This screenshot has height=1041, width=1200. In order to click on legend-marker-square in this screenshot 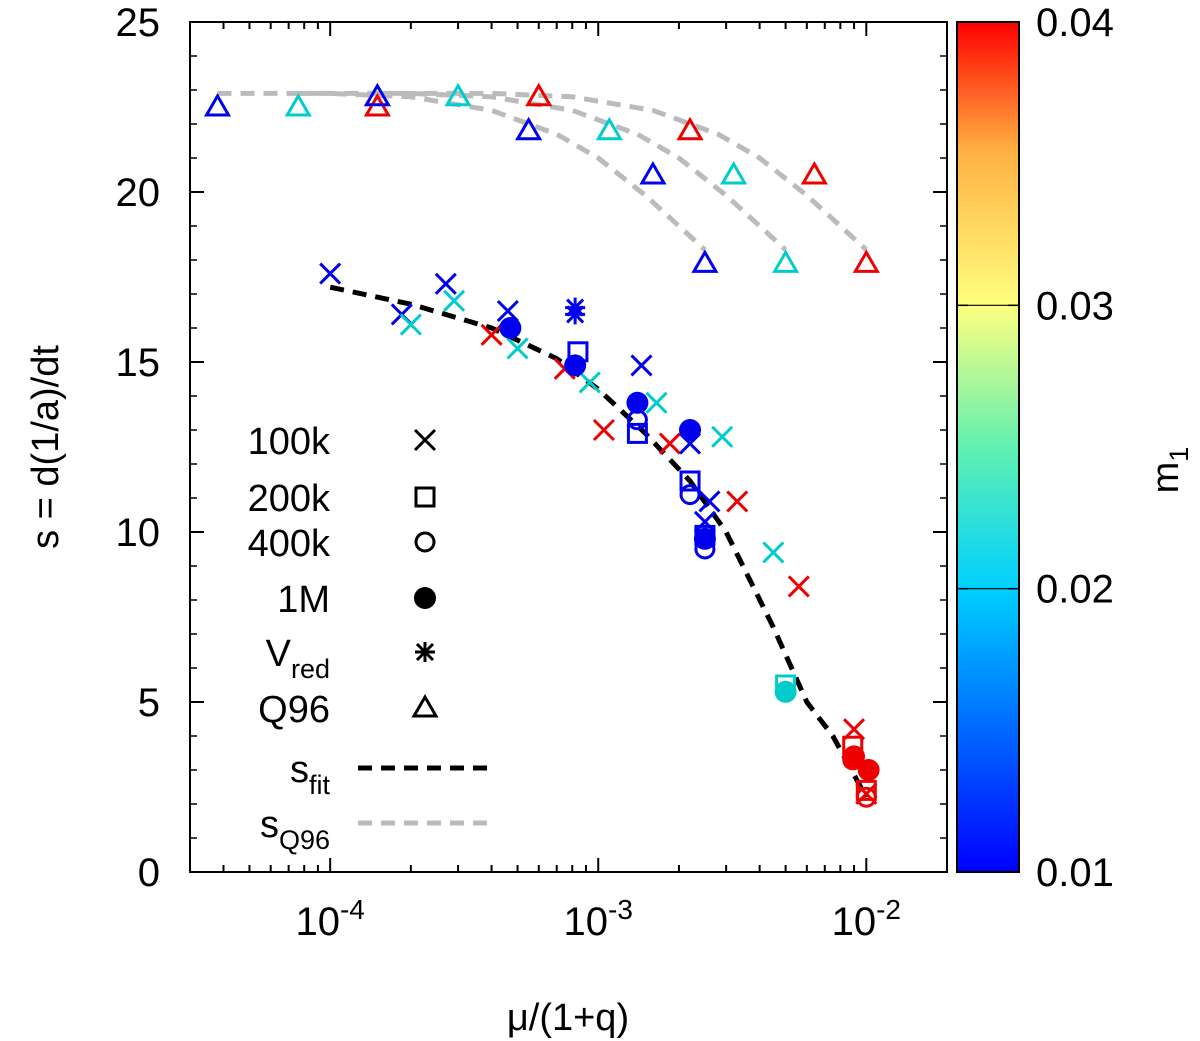, I will do `click(425, 497)`.